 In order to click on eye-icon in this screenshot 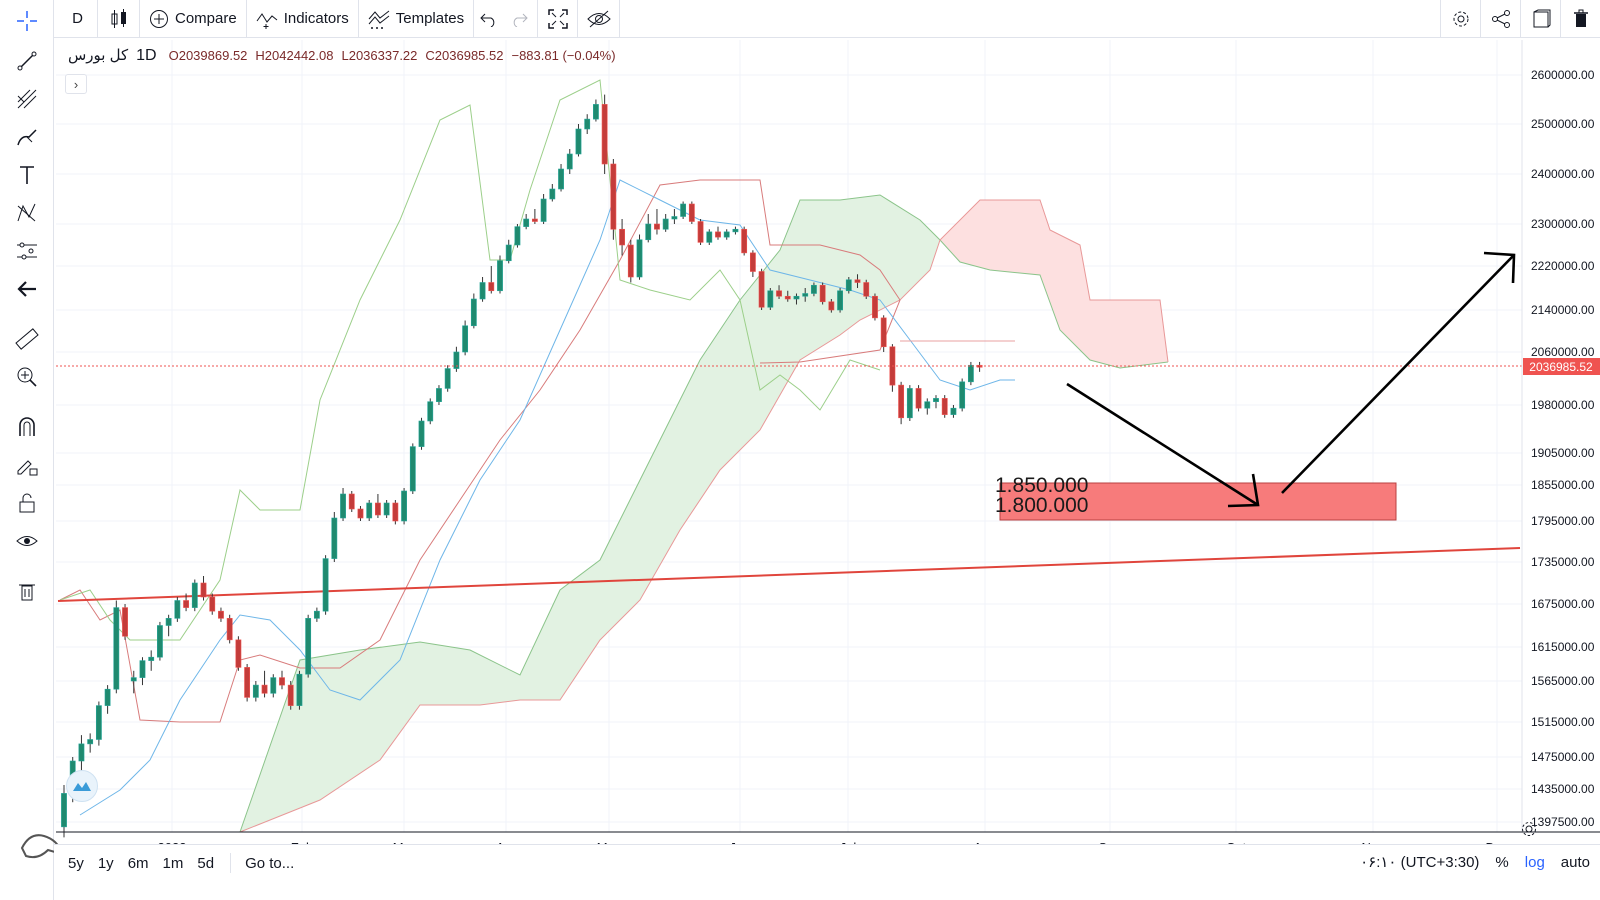, I will do `click(27, 543)`.